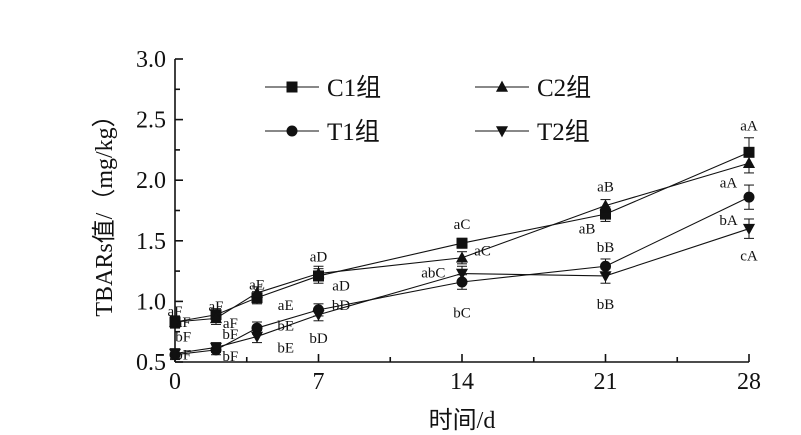 This screenshot has height=435, width=801. Describe the element at coordinates (323, 88) in the screenshot. I see `legend-item-1: C1组` at that location.